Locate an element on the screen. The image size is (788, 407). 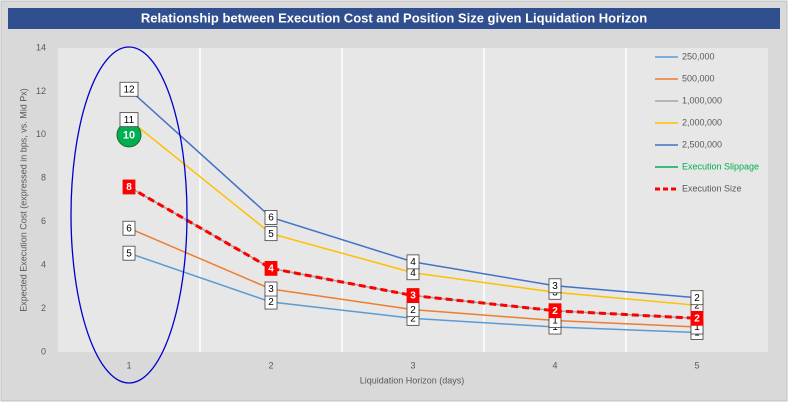
legend-label: 2,500,000 is located at coordinates (702, 144).